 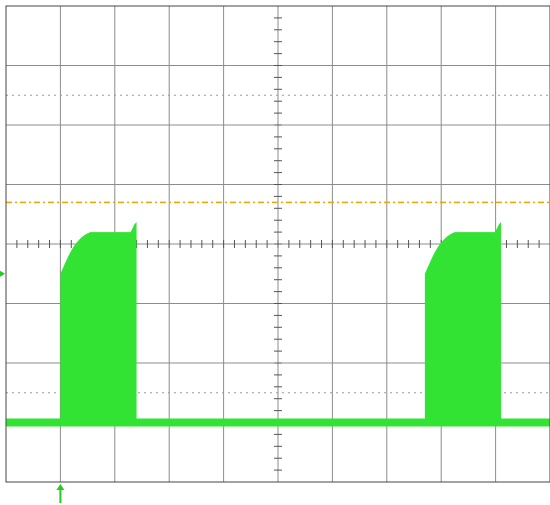 What do you see at coordinates (60, 487) in the screenshot?
I see `trigger-position-arrow-head` at bounding box center [60, 487].